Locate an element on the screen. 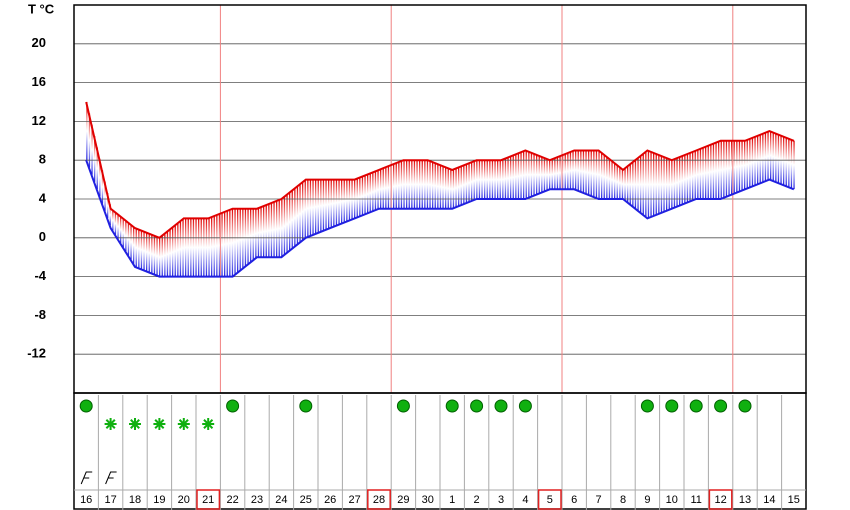  x-tick-label: 25 is located at coordinates (306, 500).